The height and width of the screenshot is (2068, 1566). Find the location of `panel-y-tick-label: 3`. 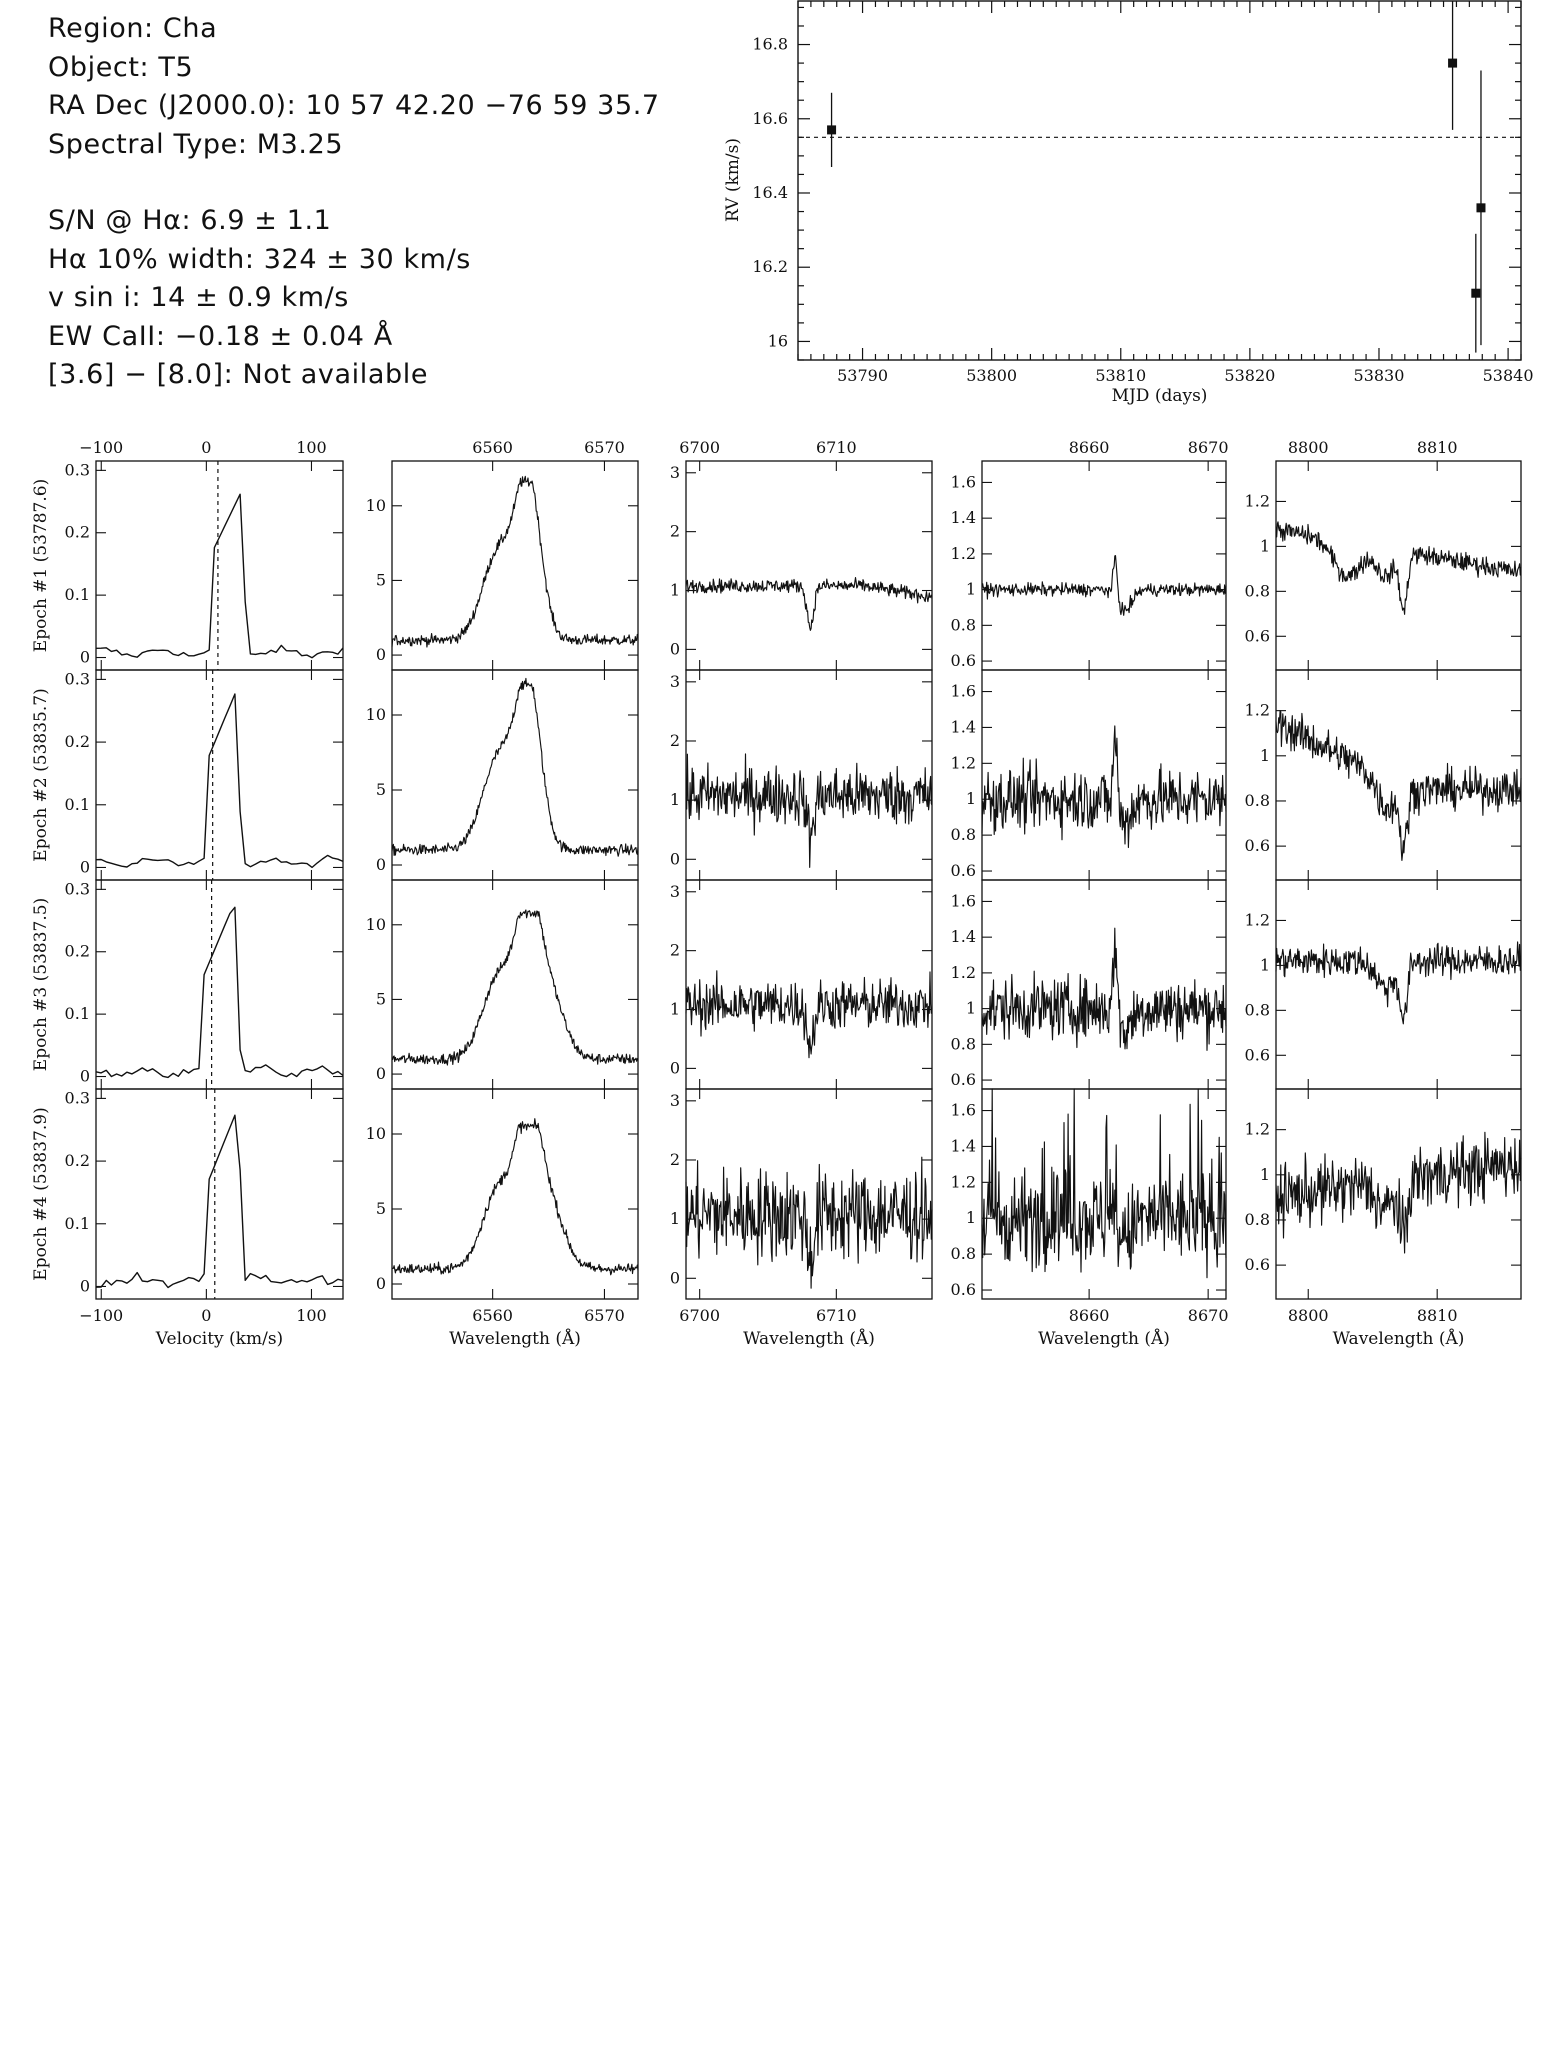

panel-y-tick-label: 3 is located at coordinates (675, 681).